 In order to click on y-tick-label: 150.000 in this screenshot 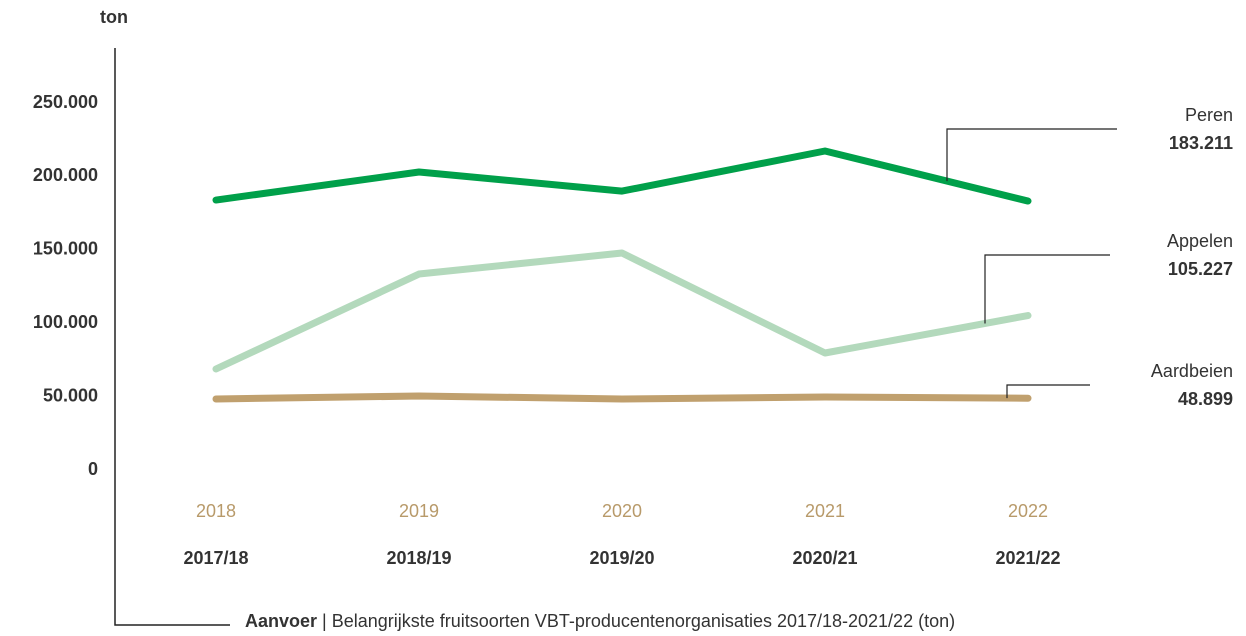, I will do `click(65, 249)`.